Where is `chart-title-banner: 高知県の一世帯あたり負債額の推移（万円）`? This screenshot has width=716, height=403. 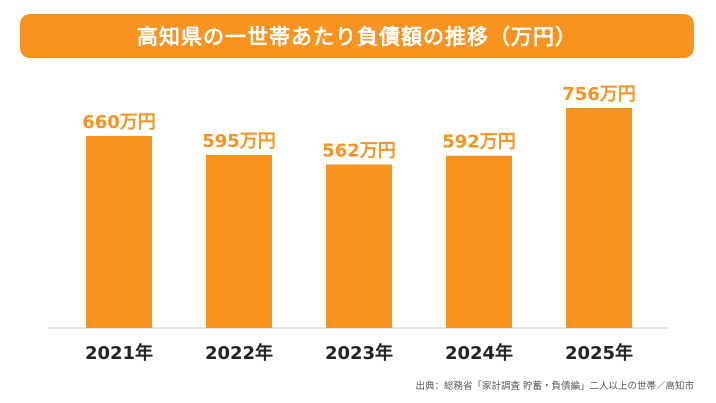 chart-title-banner: 高知県の一世帯あたり負債額の推移（万円） is located at coordinates (357, 36).